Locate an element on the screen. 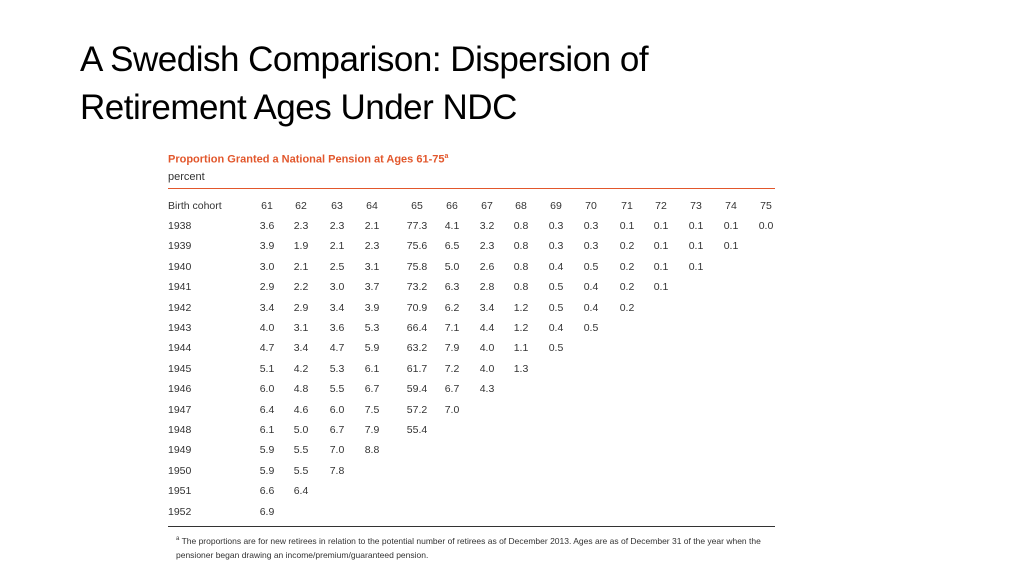 The image size is (1024, 576). data-cell: 4.3 is located at coordinates (487, 389).